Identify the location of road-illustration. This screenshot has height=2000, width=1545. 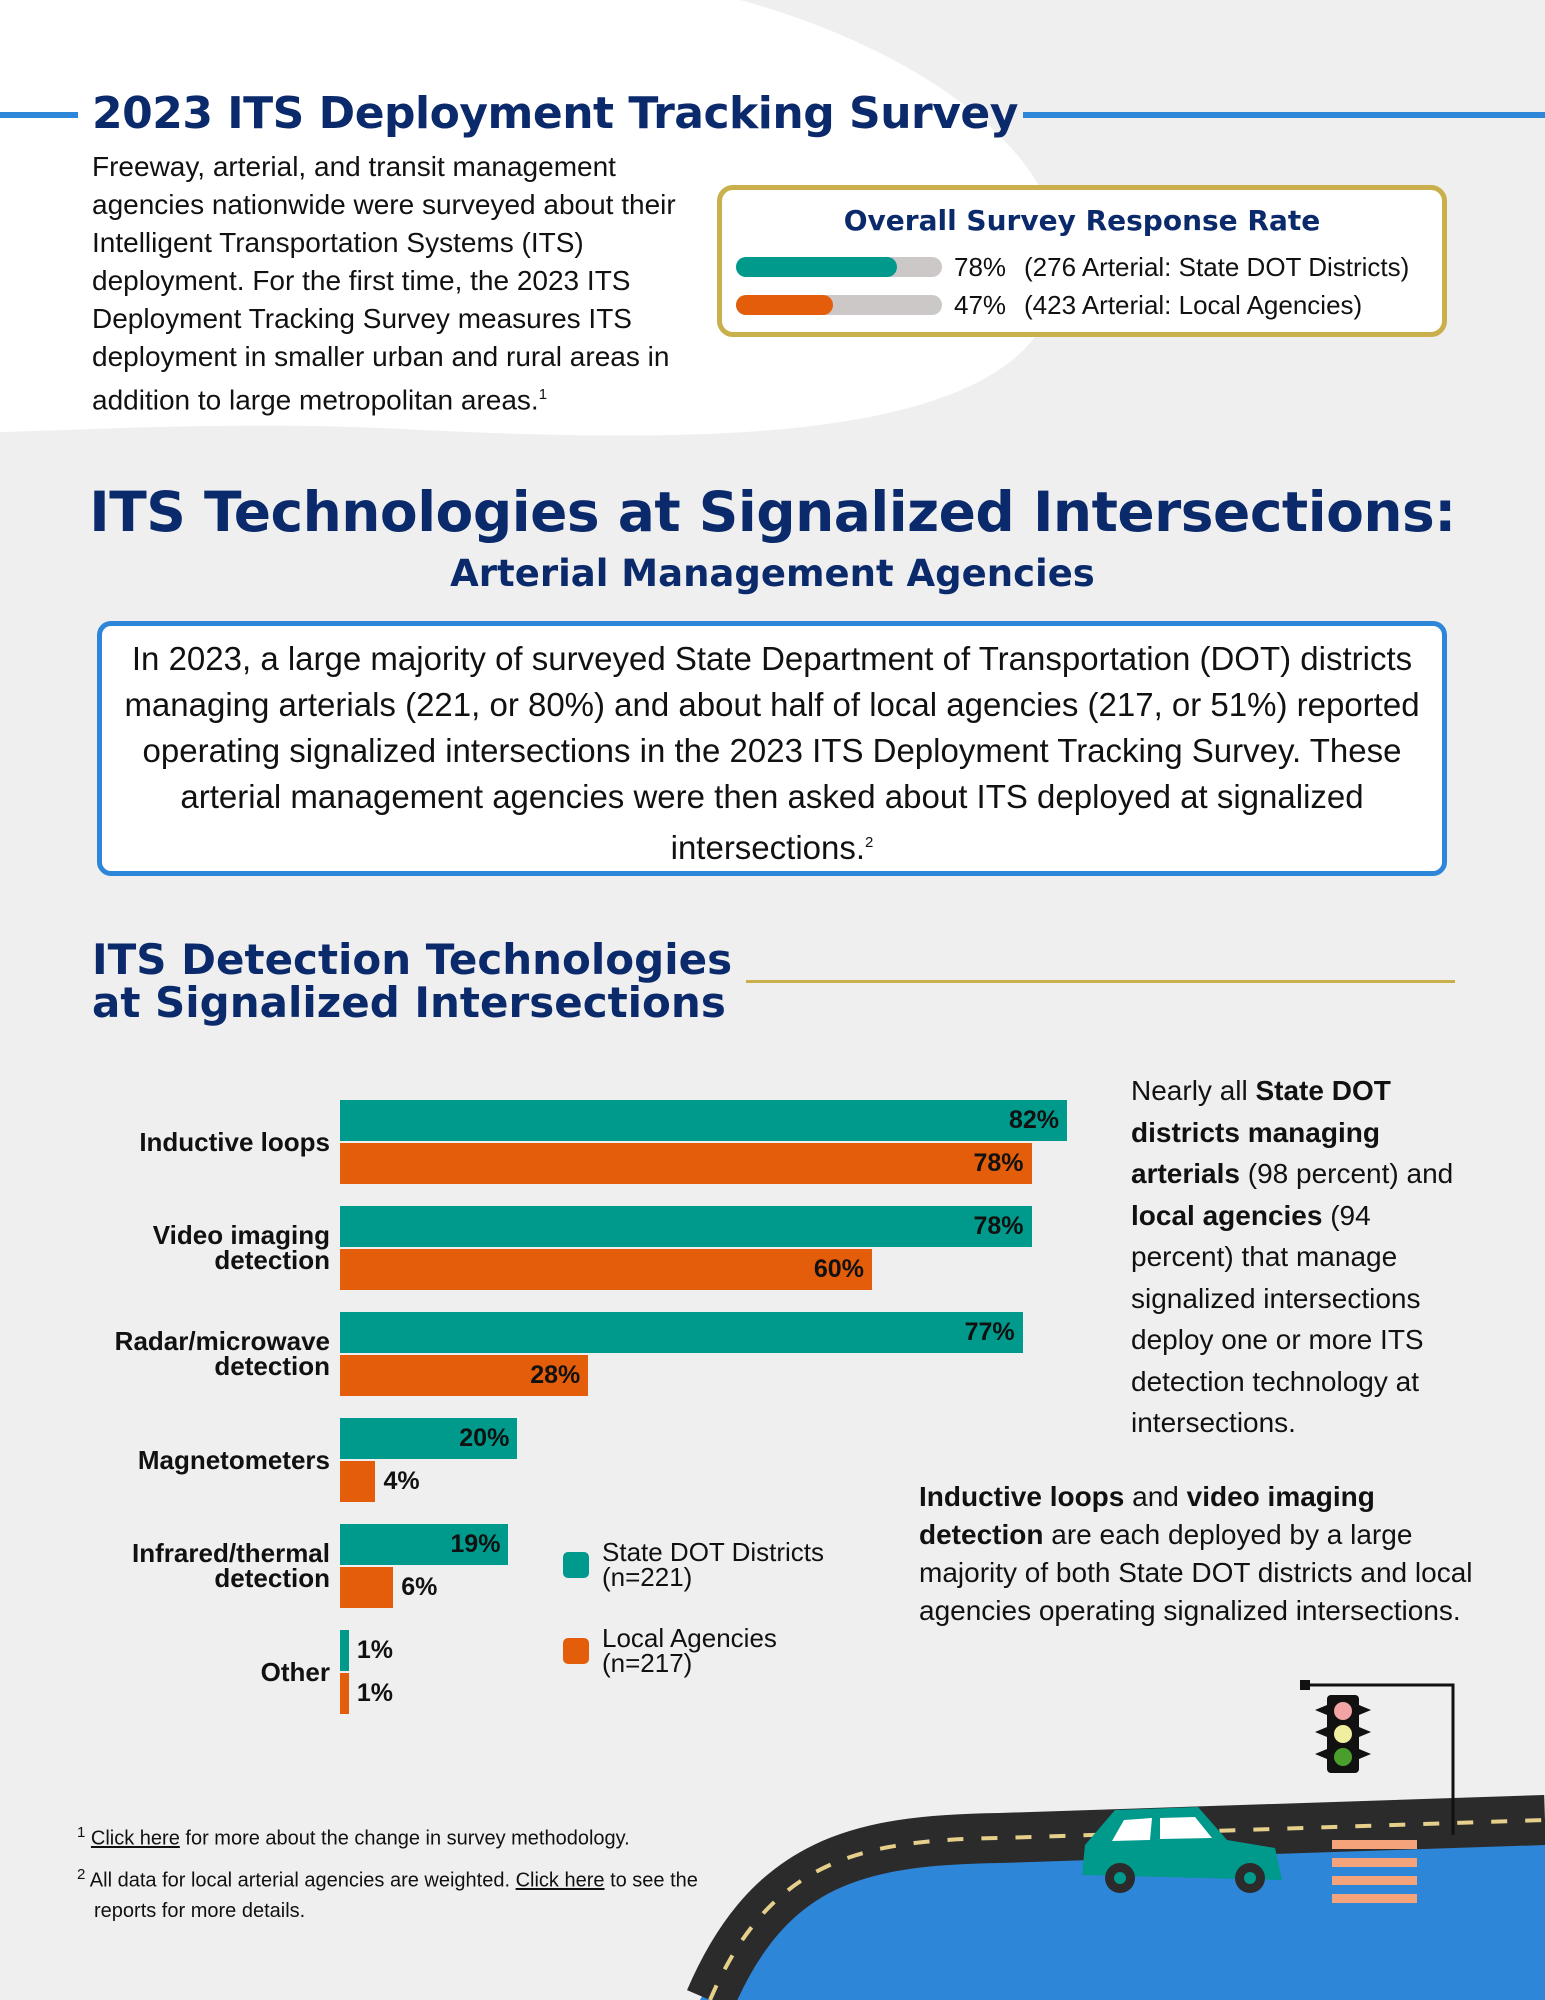
(1116, 1840).